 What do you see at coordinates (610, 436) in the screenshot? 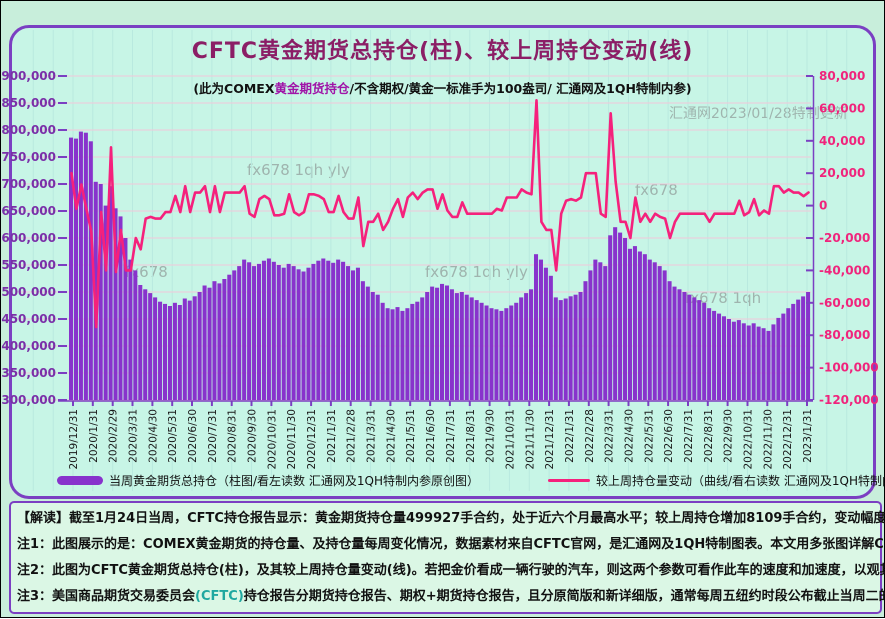
I see `svg-text: 2022/3/31` at bounding box center [610, 436].